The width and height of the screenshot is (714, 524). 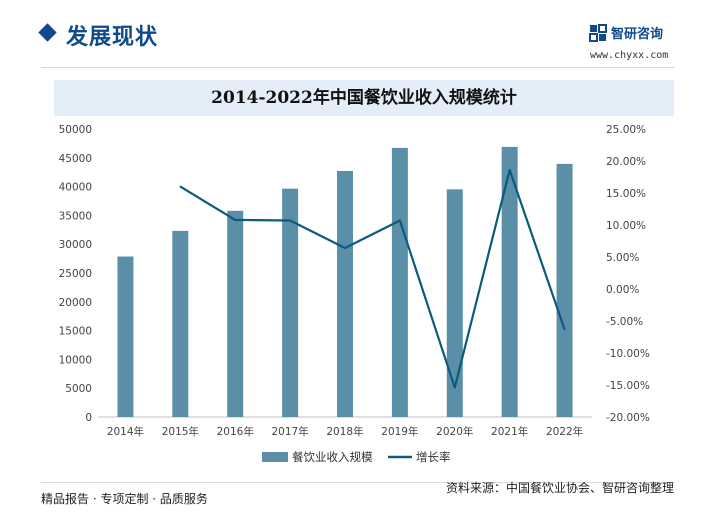 I want to click on x-axis-tick-label: 2018年, so click(x=344, y=431).